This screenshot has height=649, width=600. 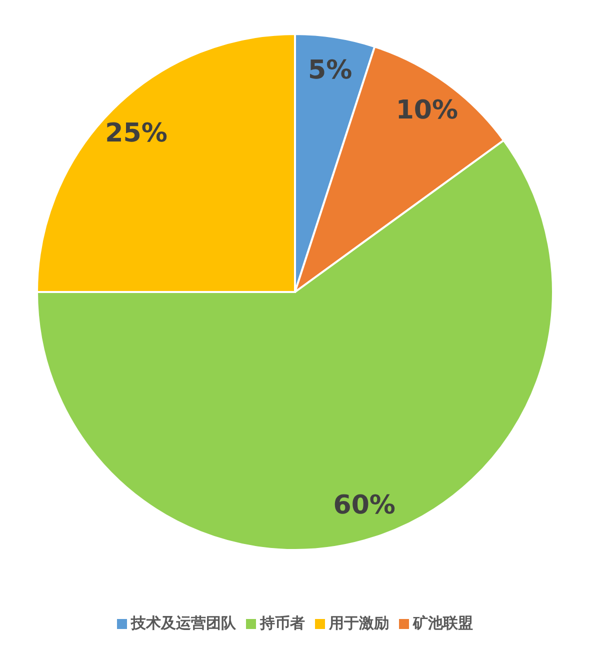 I want to click on legend-label: 技术及运营团队, so click(x=183, y=623).